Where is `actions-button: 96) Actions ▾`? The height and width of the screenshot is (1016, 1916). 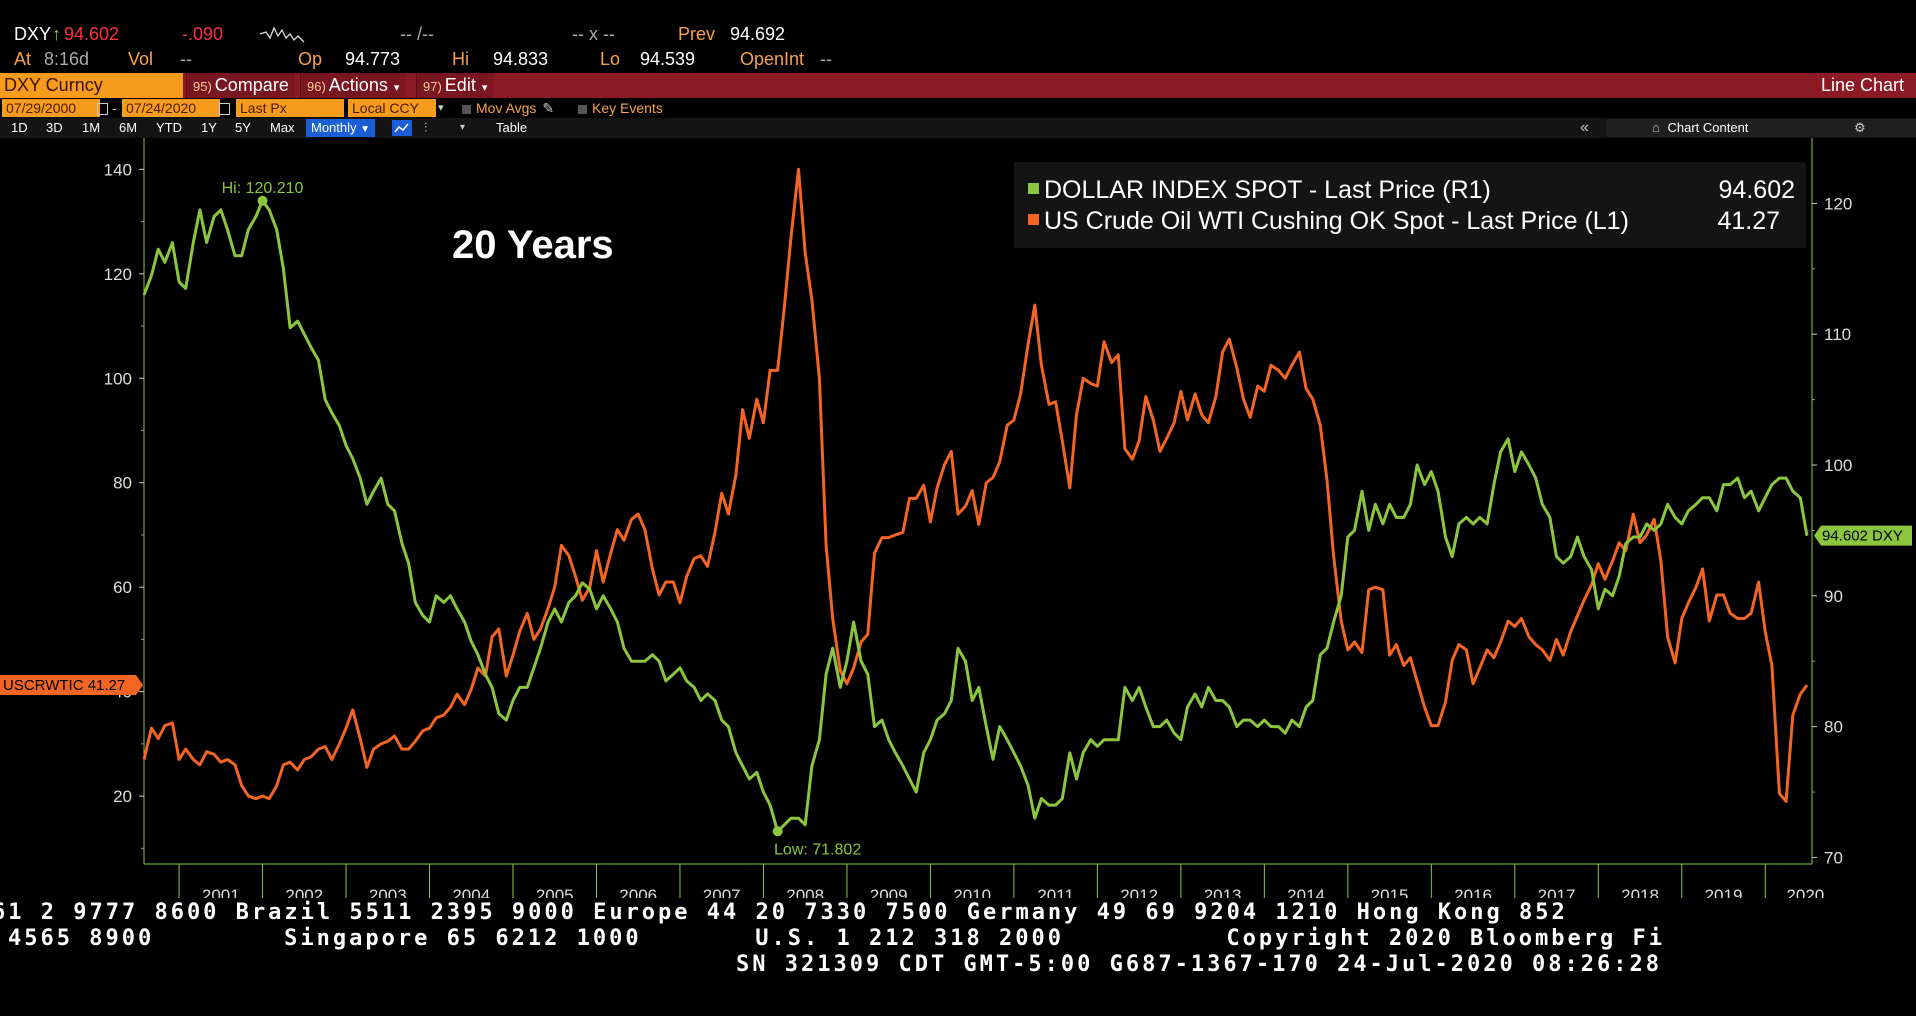
actions-button: 96) Actions ▾ is located at coordinates (353, 85).